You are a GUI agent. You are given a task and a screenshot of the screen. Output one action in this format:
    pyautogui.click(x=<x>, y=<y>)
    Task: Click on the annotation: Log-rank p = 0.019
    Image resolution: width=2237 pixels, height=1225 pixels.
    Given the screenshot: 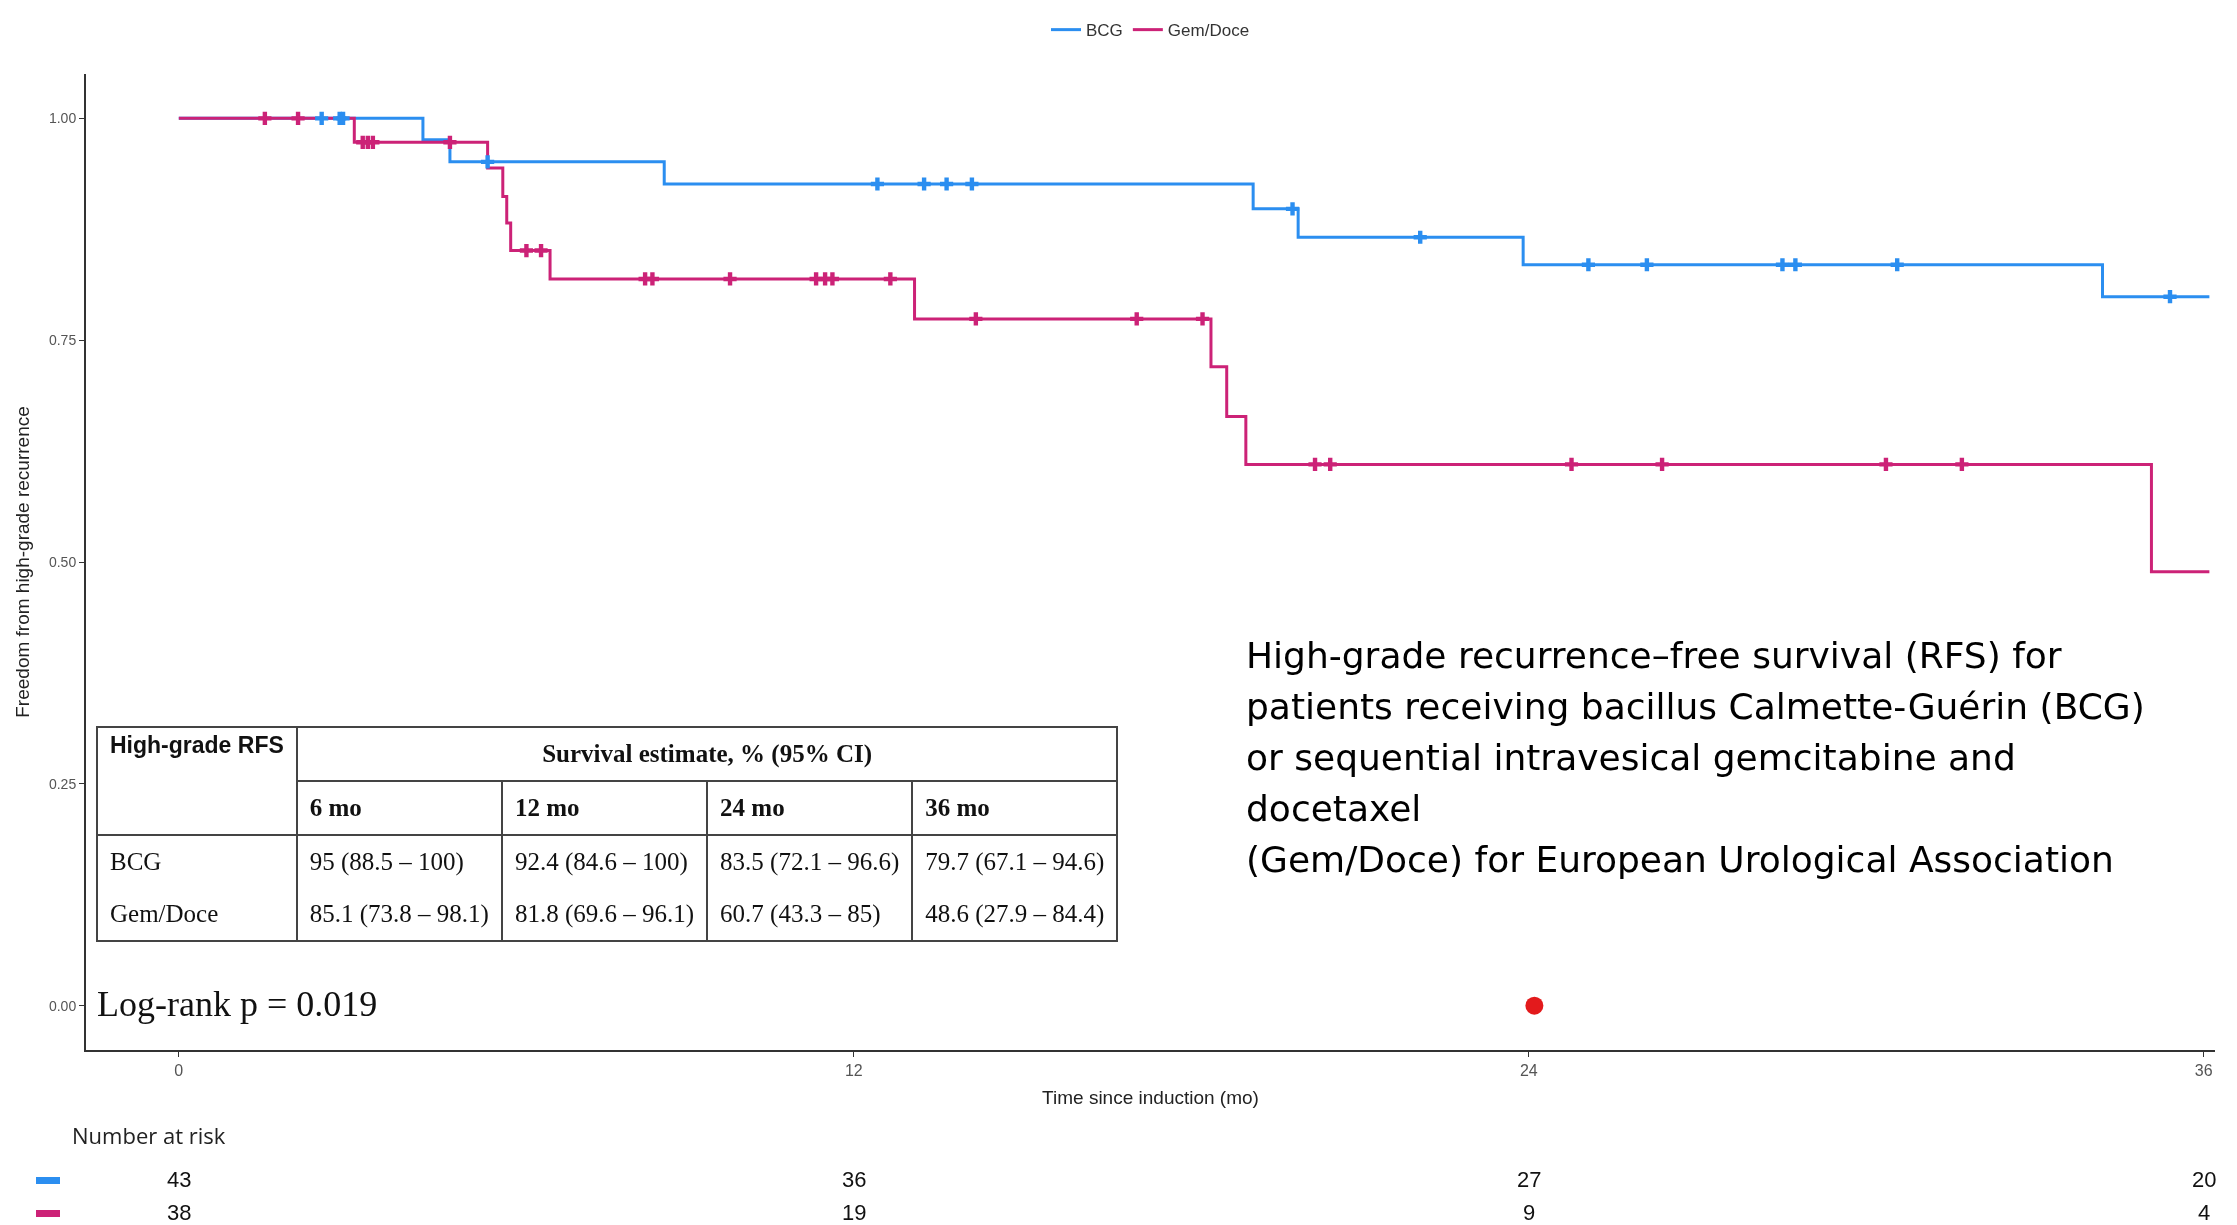 What is the action you would take?
    pyautogui.click(x=237, y=1004)
    